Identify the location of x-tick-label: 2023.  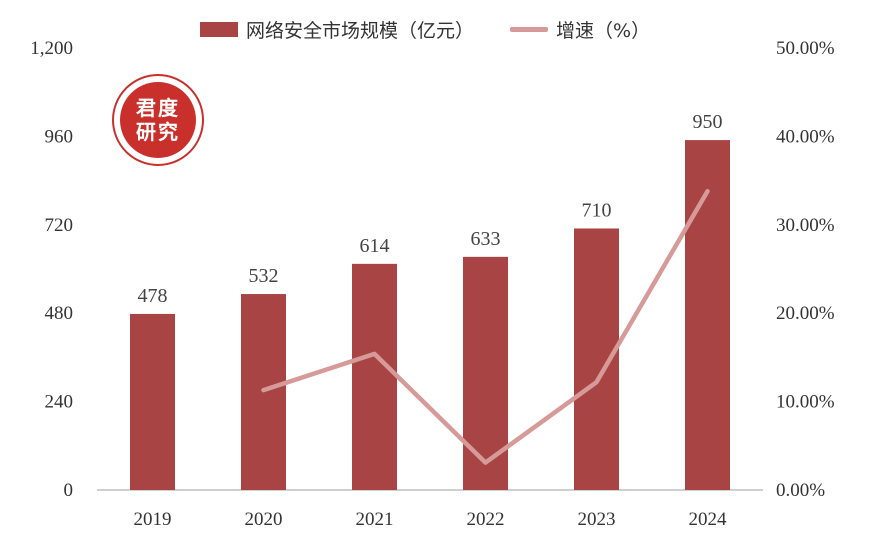
(597, 519).